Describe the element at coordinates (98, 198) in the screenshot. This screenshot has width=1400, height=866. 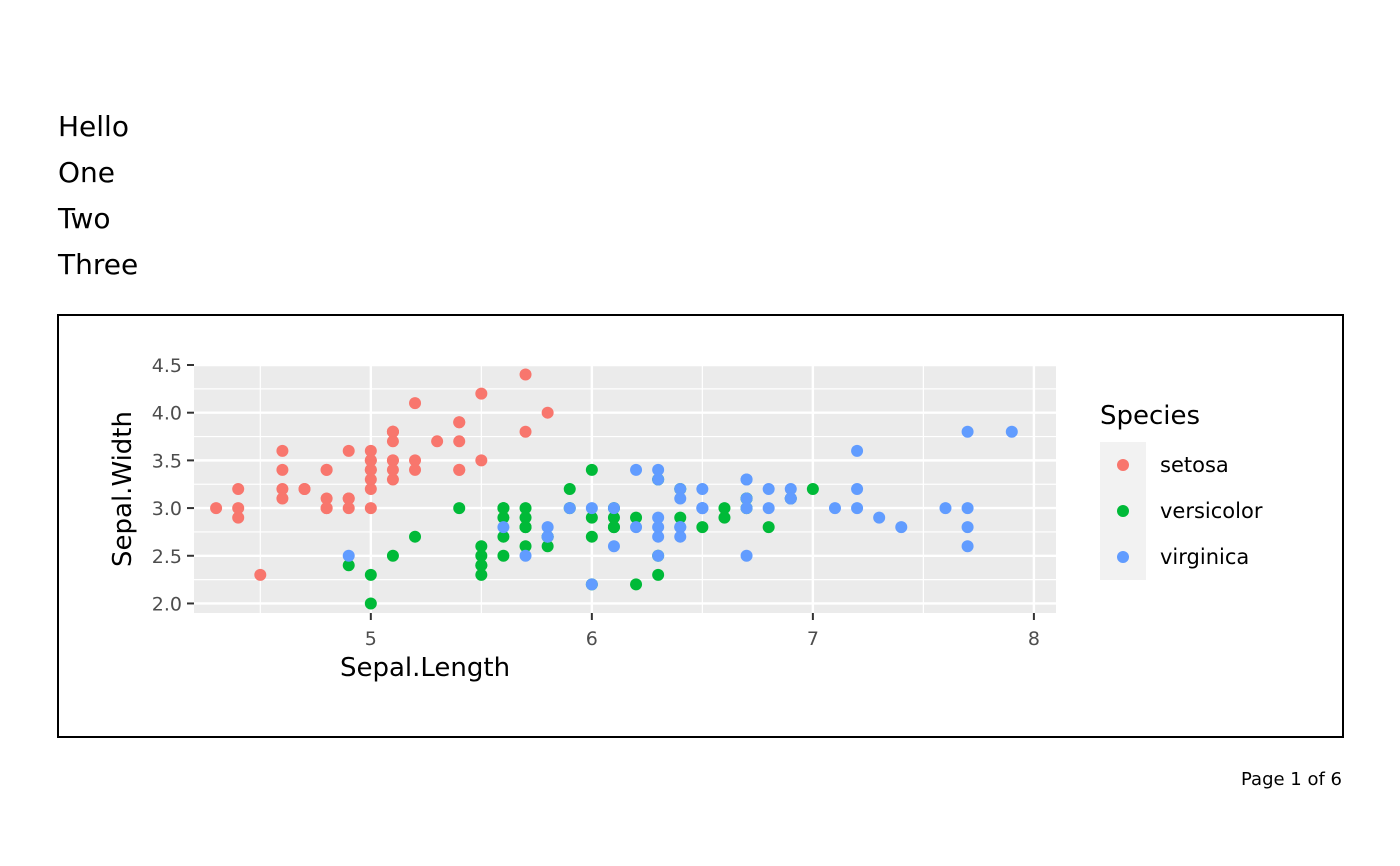
I see `header-lines: Hello One Two Three` at that location.